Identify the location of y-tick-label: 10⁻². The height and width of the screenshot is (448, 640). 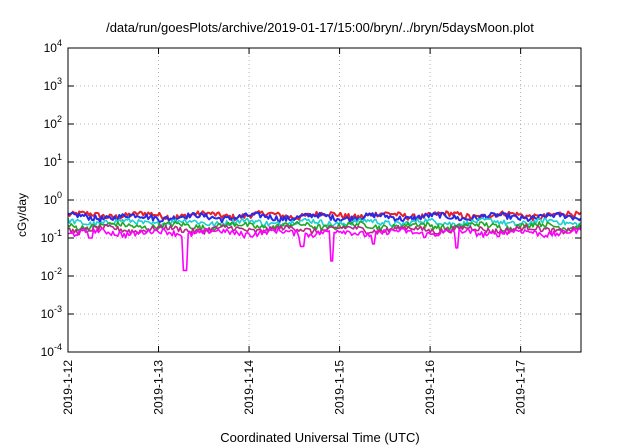
(51, 274).